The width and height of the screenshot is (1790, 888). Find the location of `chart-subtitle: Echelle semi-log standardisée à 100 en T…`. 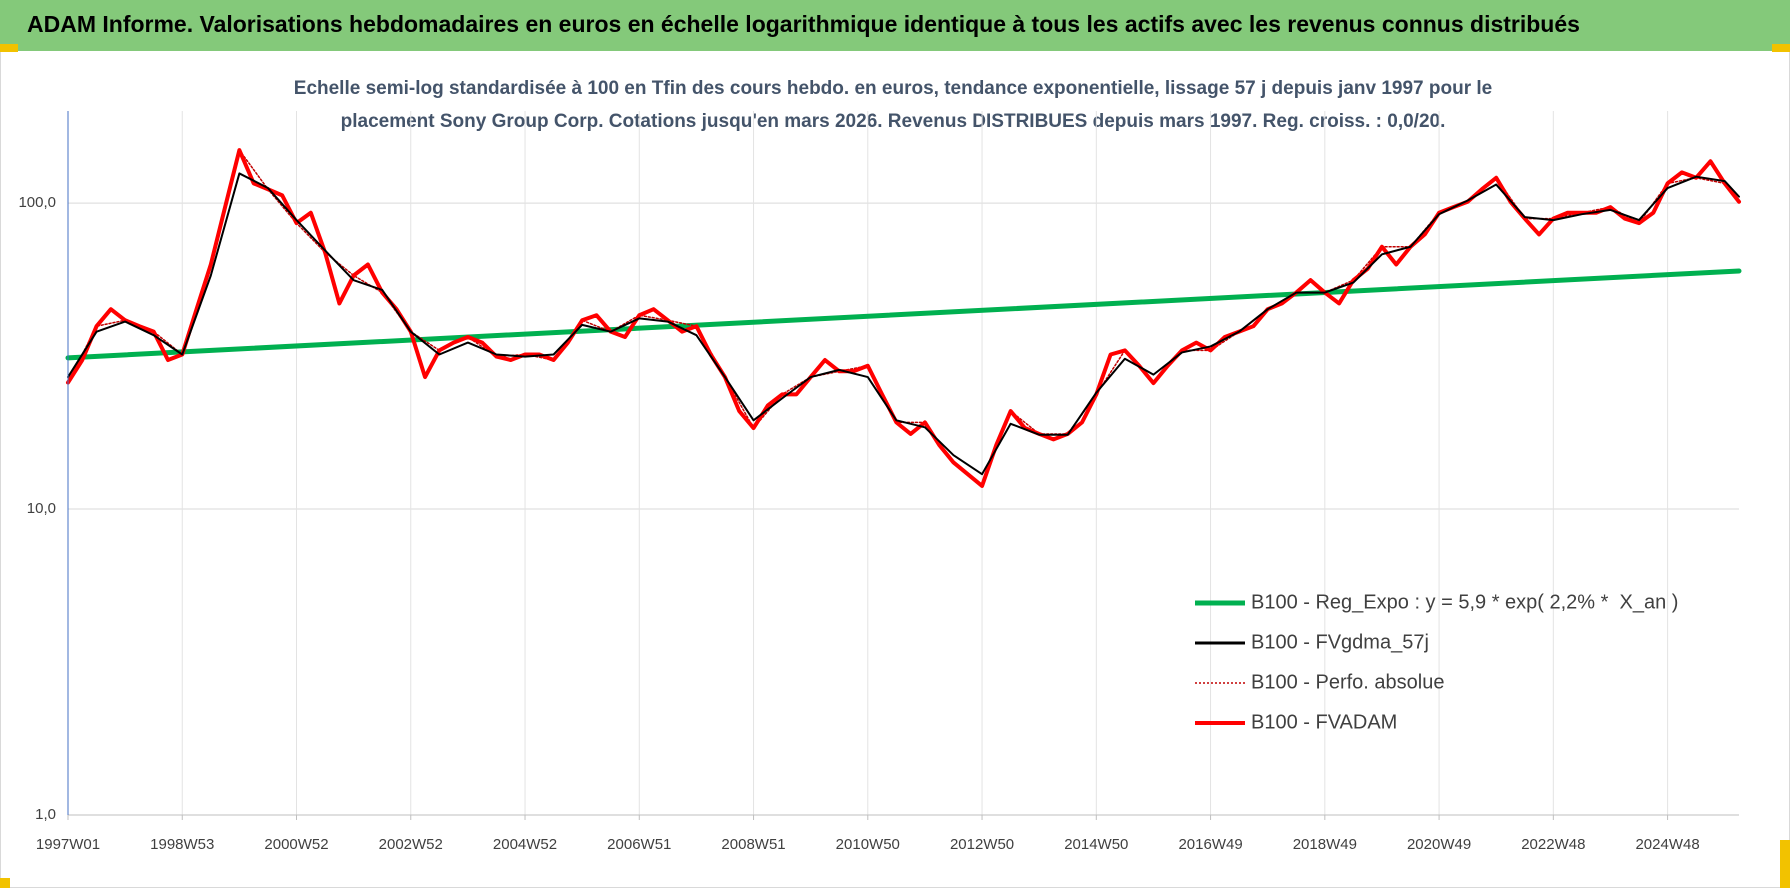

chart-subtitle: Echelle semi-log standardisée à 100 en T… is located at coordinates (893, 88).